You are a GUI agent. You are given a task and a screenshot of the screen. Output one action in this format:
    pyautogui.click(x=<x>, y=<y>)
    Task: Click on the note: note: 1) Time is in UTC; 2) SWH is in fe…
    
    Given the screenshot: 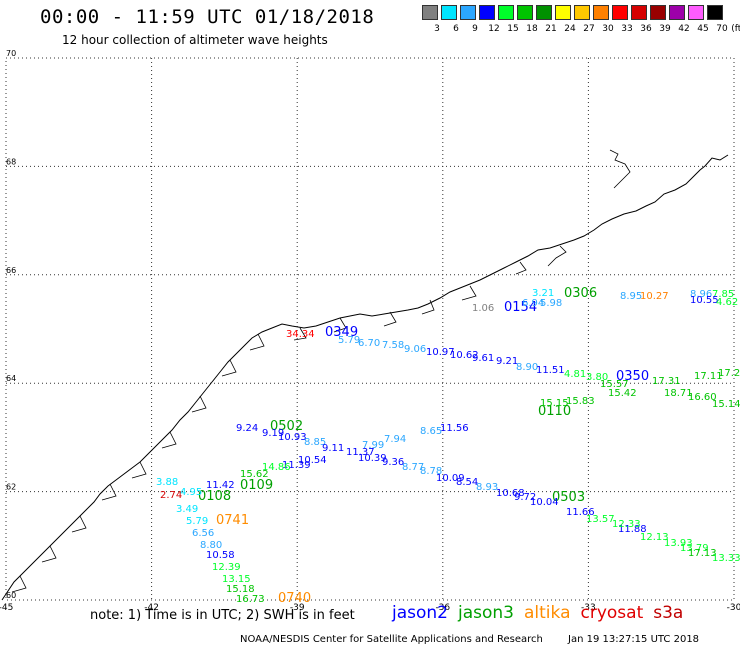 What is the action you would take?
    pyautogui.click(x=222, y=615)
    